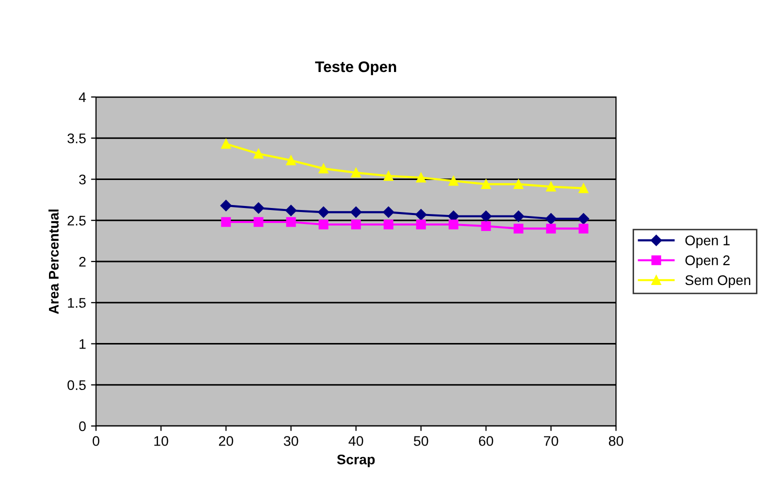 The height and width of the screenshot is (504, 784). I want to click on y-tick-label: 4, so click(82, 97).